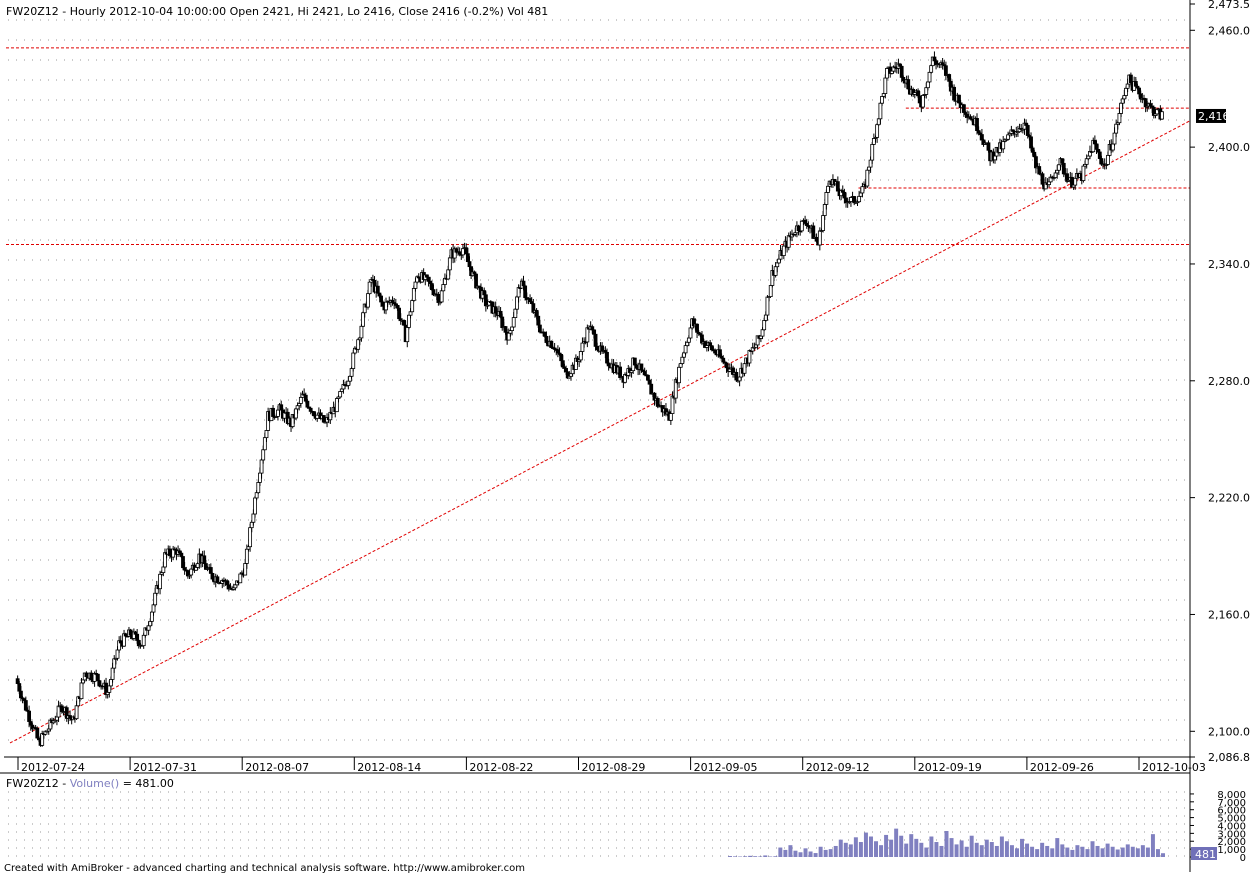 The height and width of the screenshot is (874, 1250). Describe the element at coordinates (1231, 795) in the screenshot. I see `volume-tick-label: 8,000` at that location.